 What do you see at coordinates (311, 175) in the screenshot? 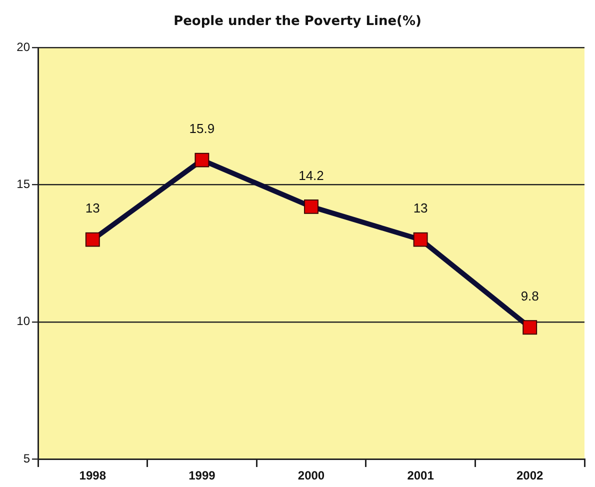
I see `data-label: 14.2` at bounding box center [311, 175].